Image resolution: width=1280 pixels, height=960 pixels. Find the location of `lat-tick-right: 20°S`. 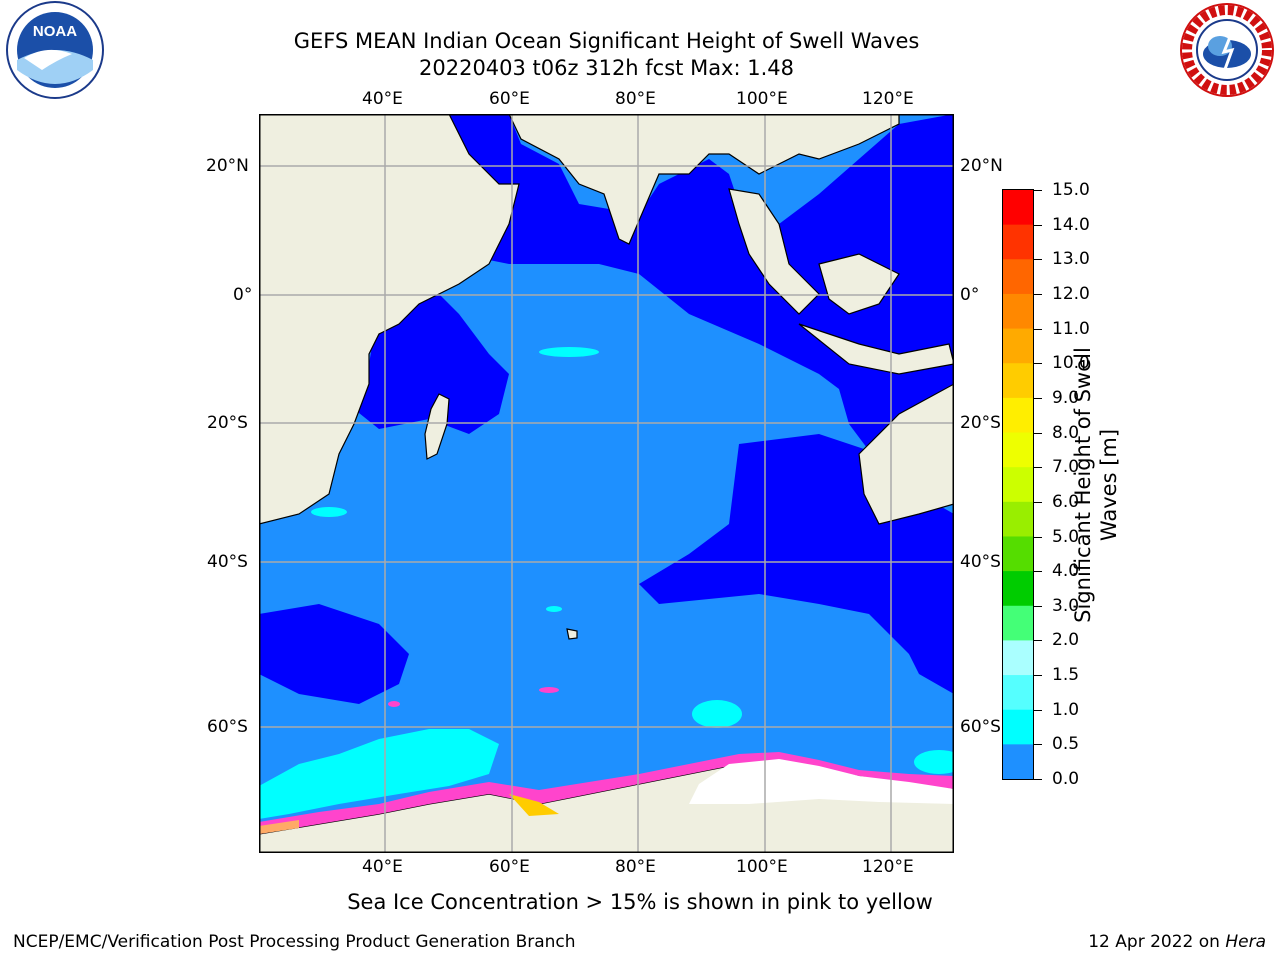

lat-tick-right: 20°S is located at coordinates (980, 423).